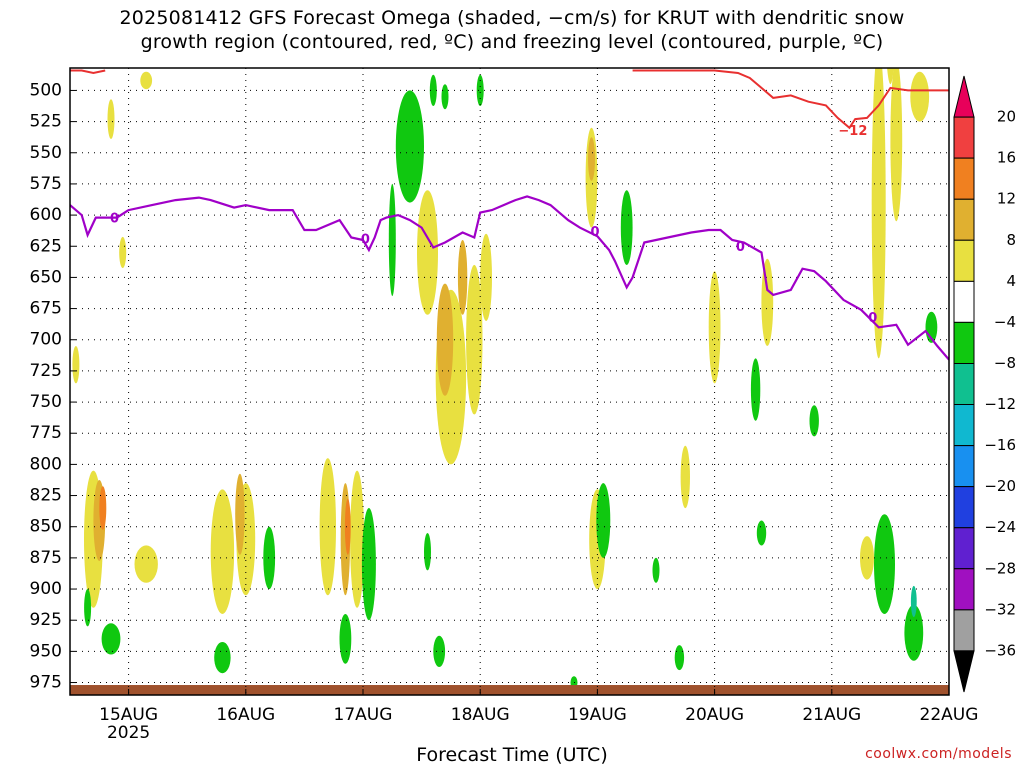 The height and width of the screenshot is (768, 1024). I want to click on y-tick-label: 875, so click(46, 558).